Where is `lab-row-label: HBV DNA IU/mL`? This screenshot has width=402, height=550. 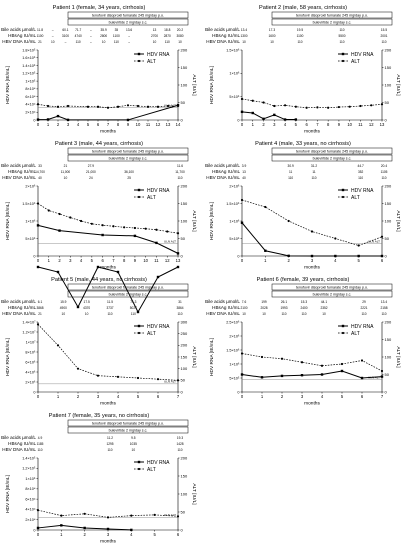
lab-row-label: HBV DNA IU/mL is located at coordinates (223, 41).